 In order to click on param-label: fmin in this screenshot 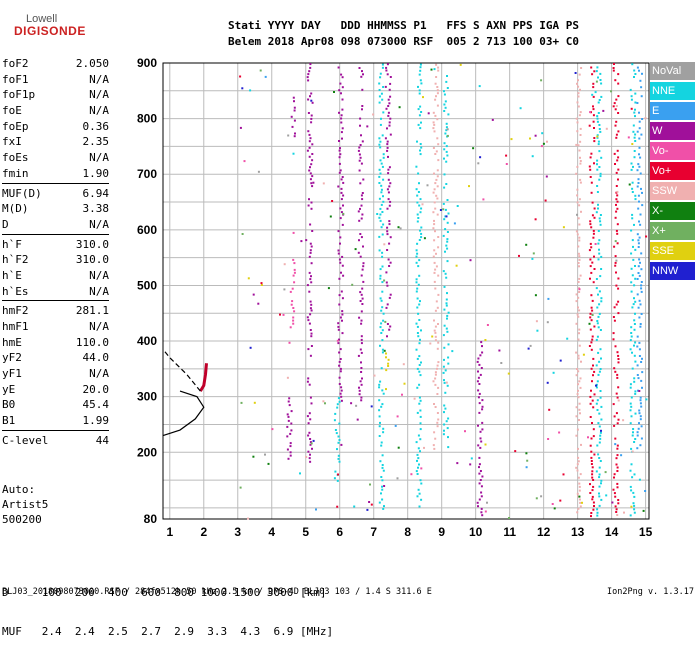, I will do `click(15, 173)`.